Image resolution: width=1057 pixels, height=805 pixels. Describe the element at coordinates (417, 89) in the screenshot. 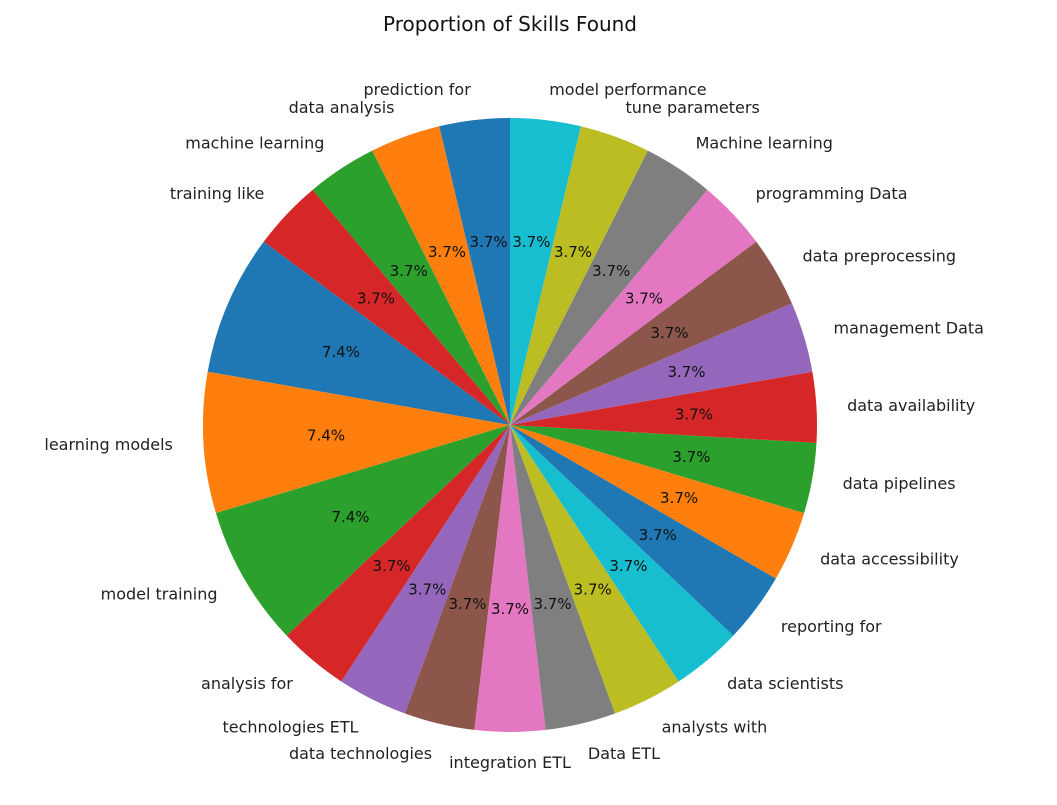

I see `slice-label: prediction for` at that location.